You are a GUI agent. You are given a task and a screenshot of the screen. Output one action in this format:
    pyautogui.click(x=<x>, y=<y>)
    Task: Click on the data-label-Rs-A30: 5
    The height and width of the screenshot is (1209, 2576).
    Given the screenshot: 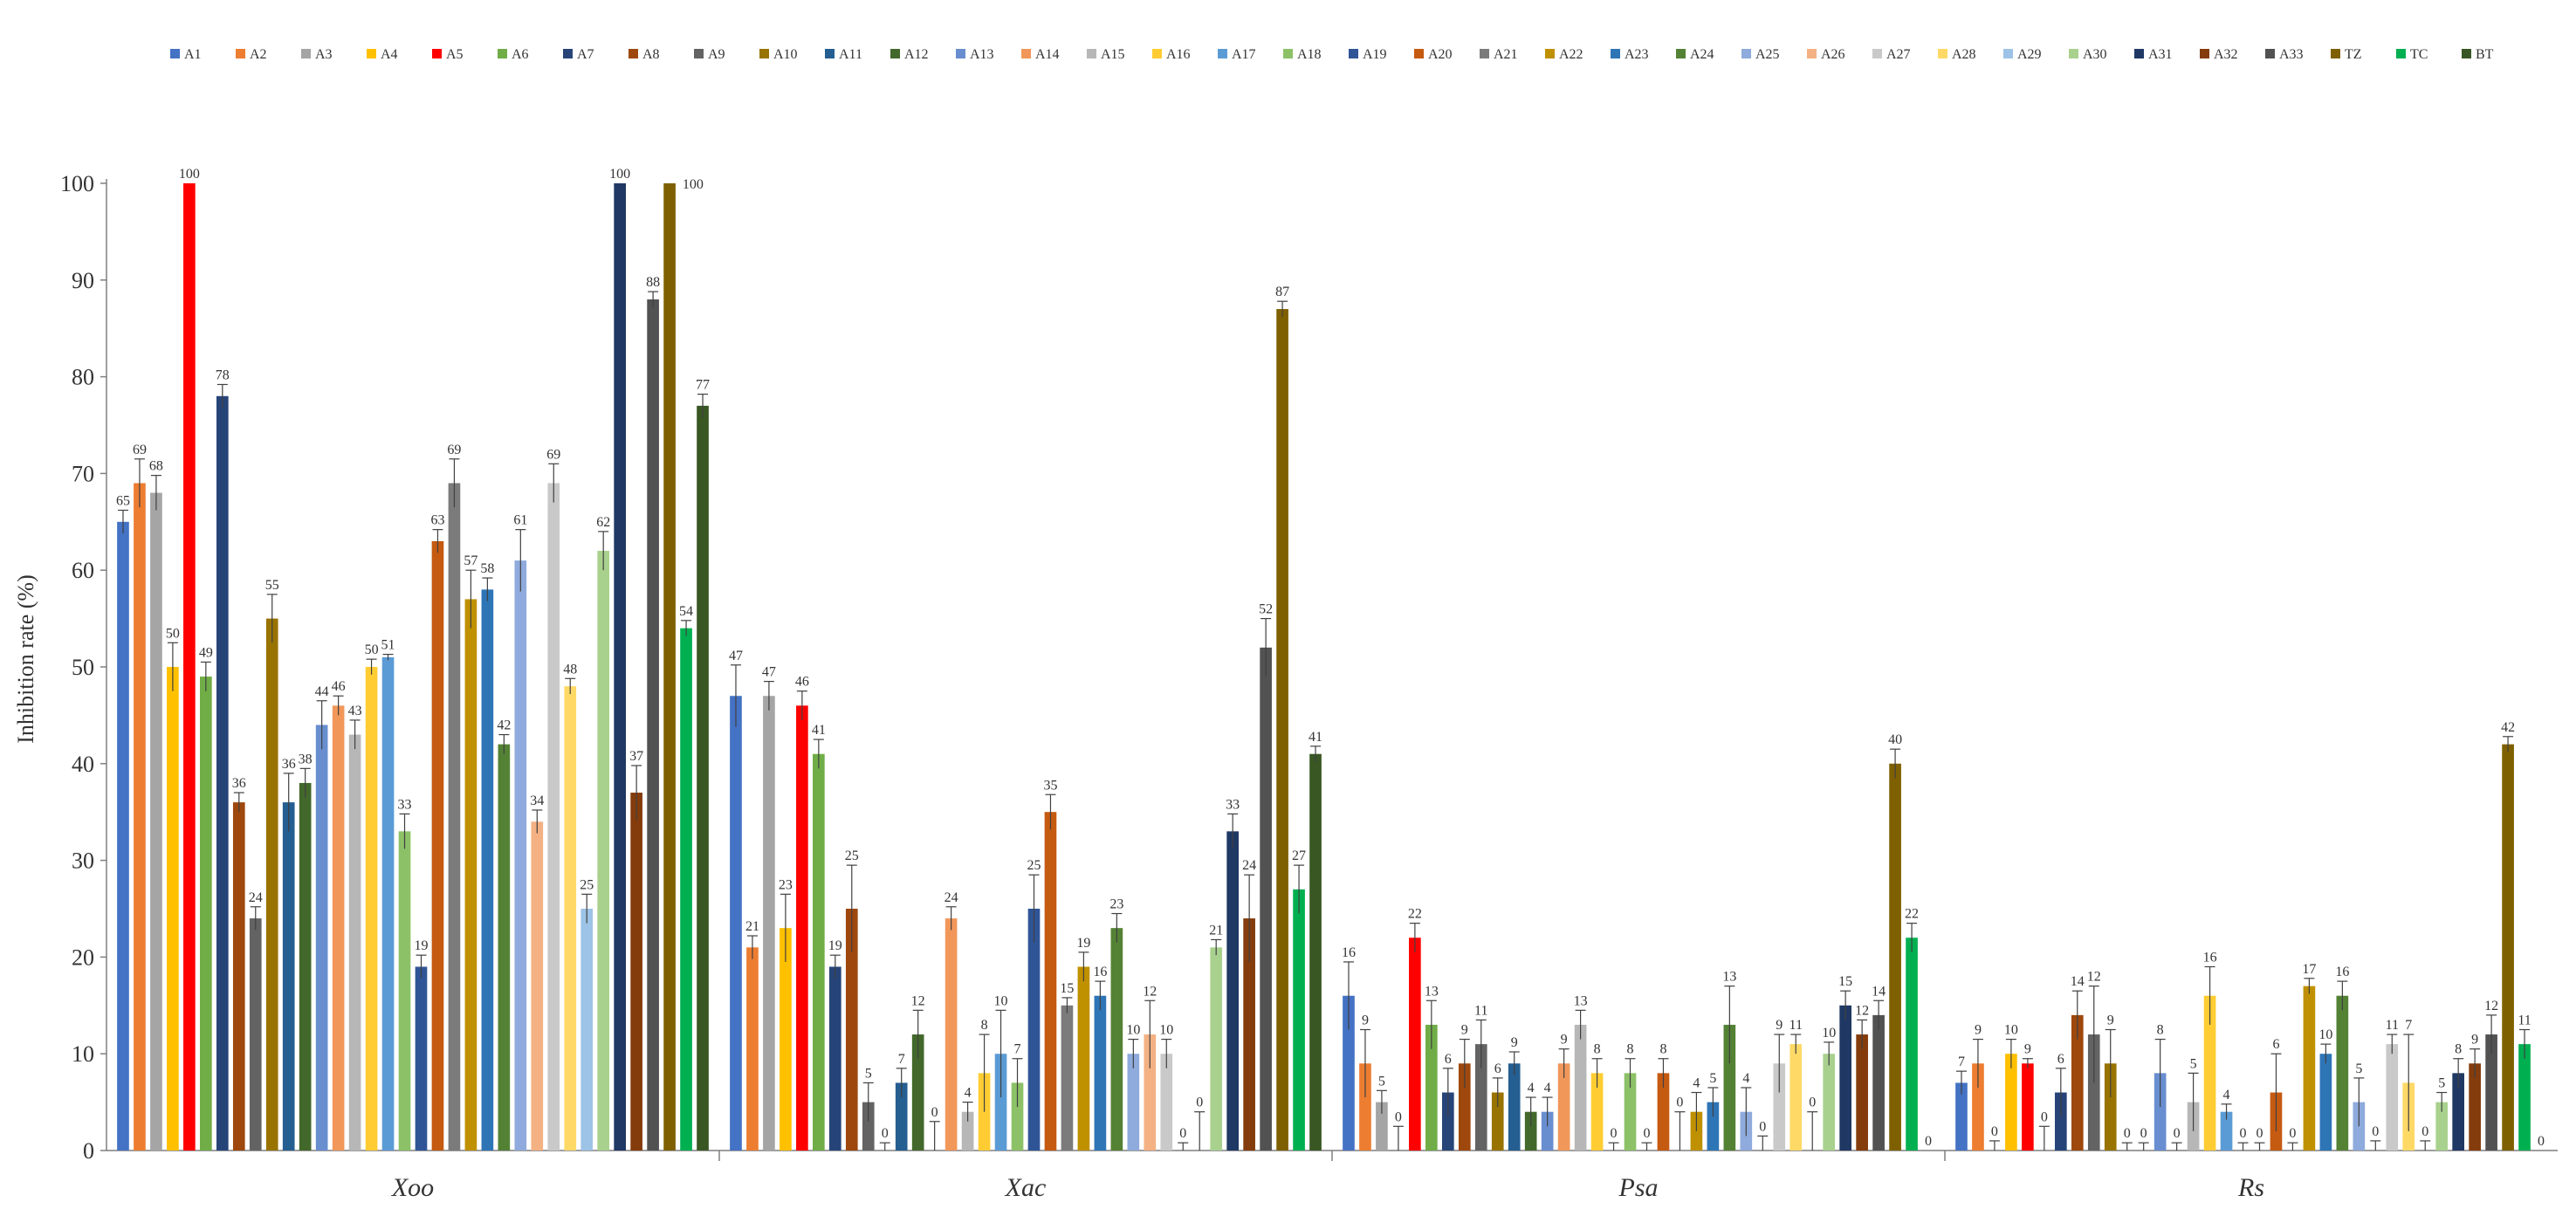 What is the action you would take?
    pyautogui.click(x=2442, y=1083)
    